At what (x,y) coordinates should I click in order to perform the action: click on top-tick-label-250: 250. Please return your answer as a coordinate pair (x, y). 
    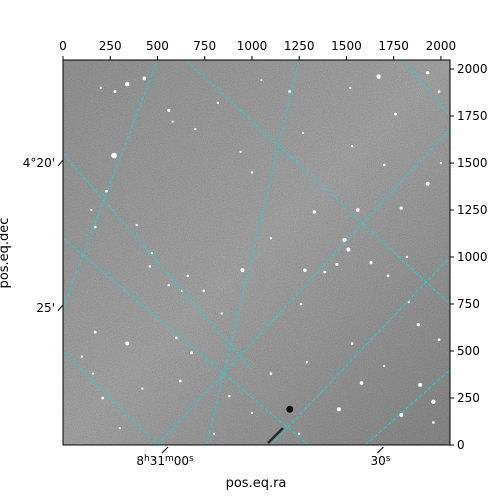
    Looking at the image, I should click on (110, 46).